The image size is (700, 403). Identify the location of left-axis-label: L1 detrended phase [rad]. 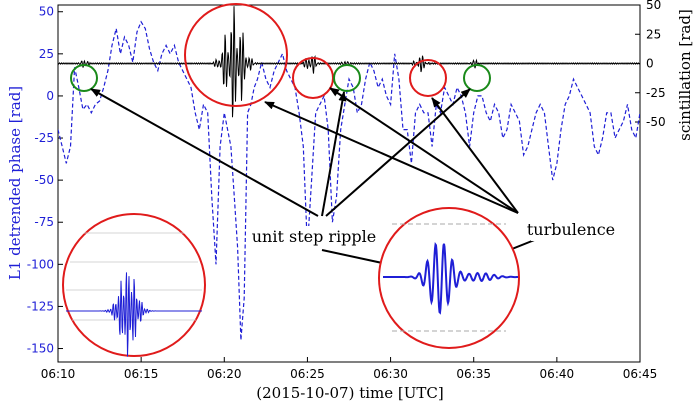
(15, 183).